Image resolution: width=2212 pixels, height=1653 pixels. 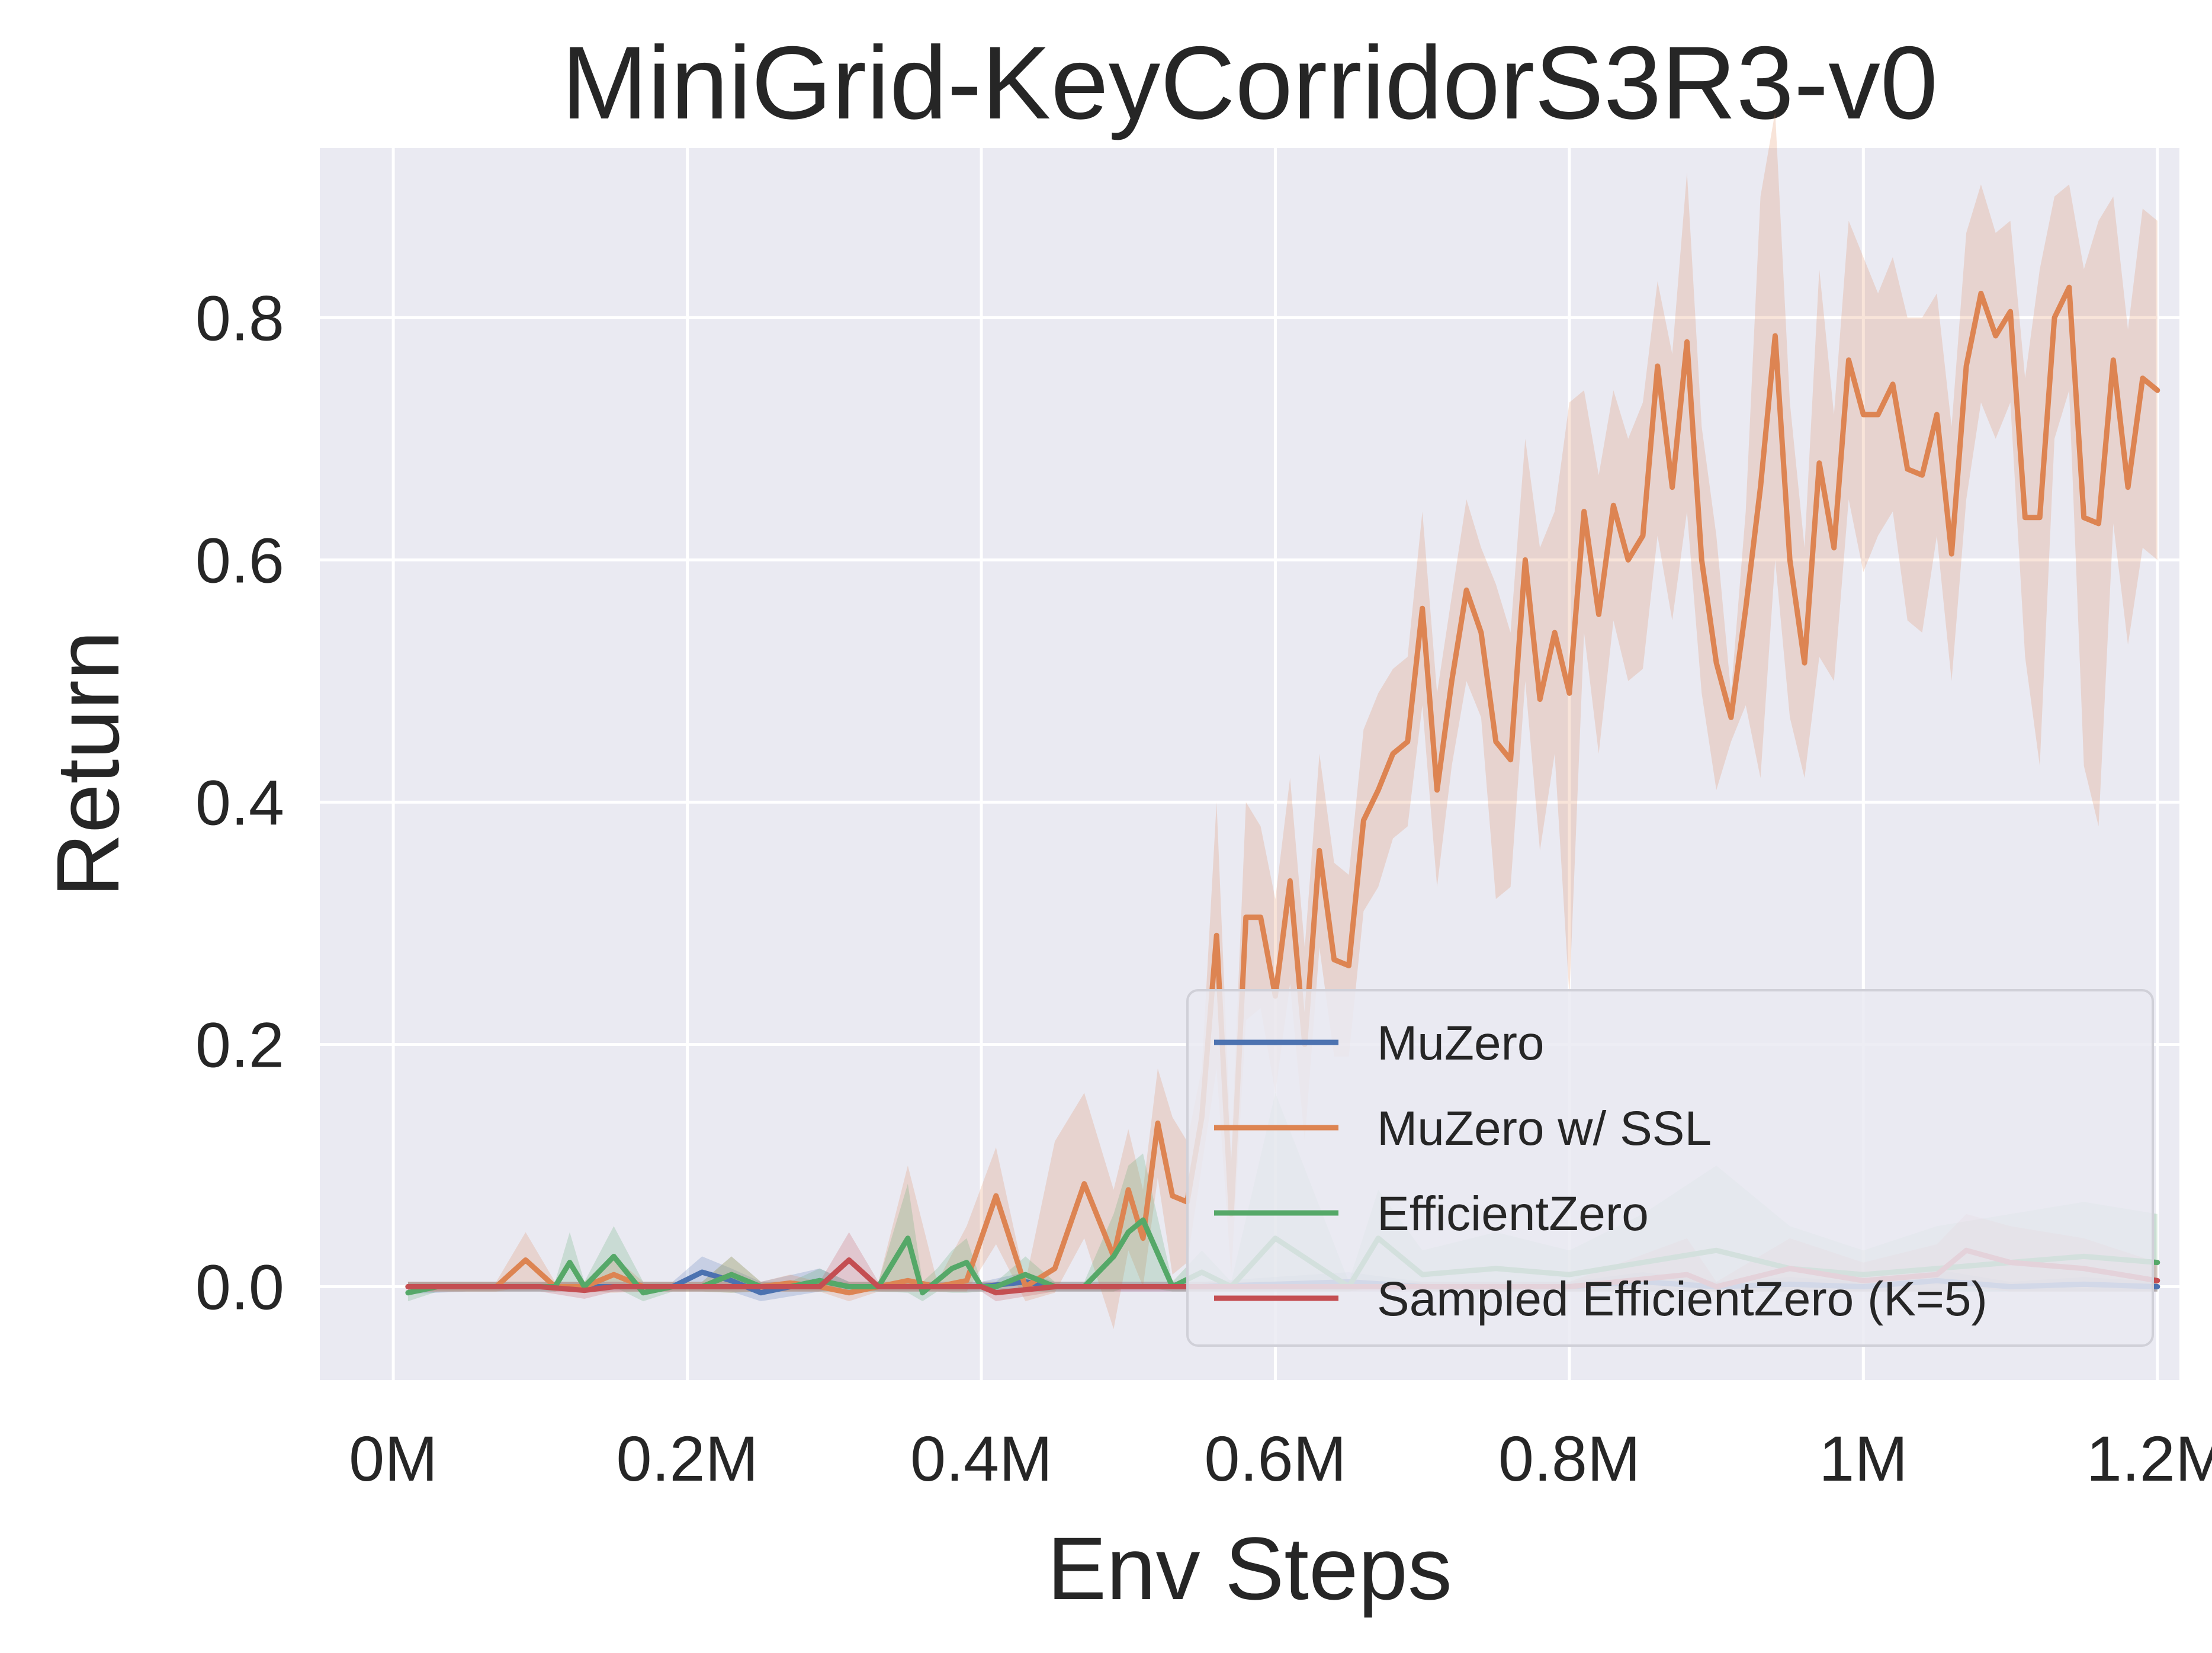 I want to click on legend-box, so click(x=1670, y=1168).